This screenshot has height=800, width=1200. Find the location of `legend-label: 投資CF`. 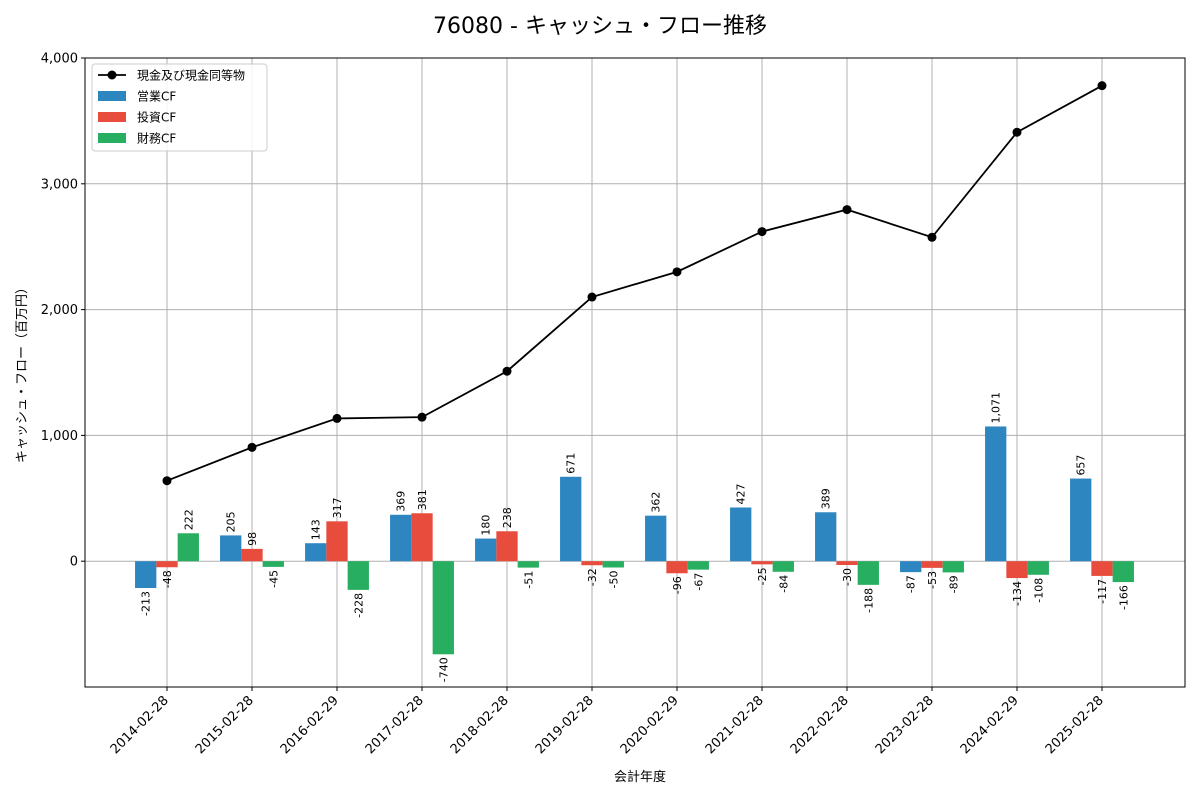

legend-label: 投資CF is located at coordinates (156, 117).